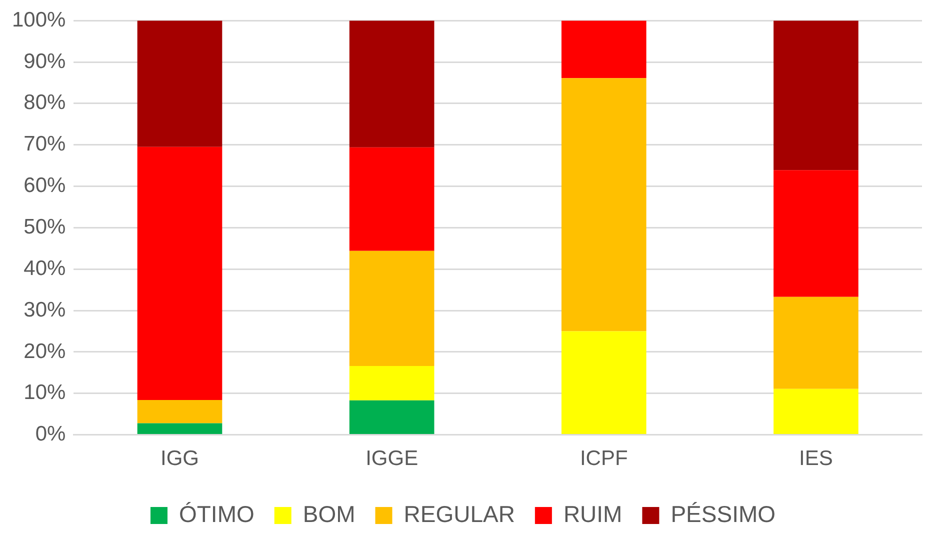 The height and width of the screenshot is (541, 952). I want to click on y-tick-label: 90%, so click(45, 61).